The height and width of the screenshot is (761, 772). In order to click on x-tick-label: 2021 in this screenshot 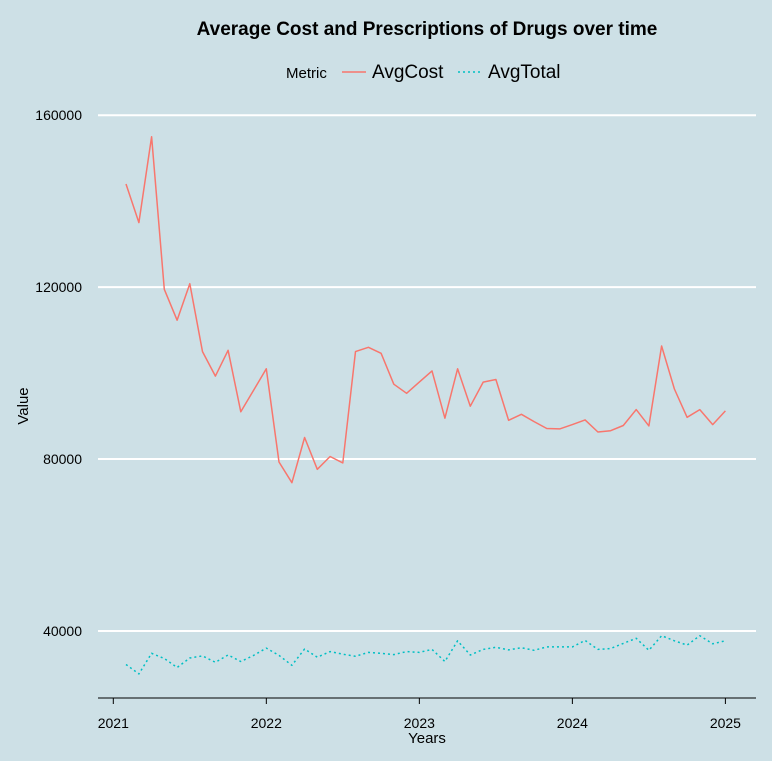, I will do `click(113, 723)`.